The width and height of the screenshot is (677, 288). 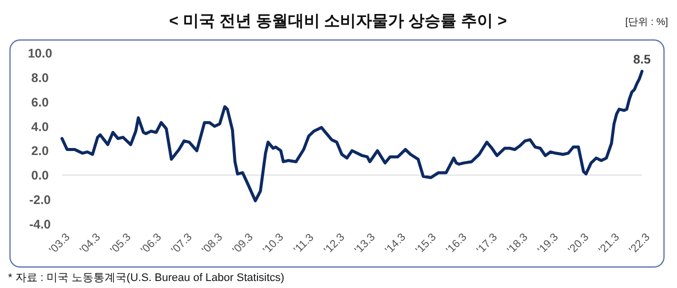 I want to click on y-tick-label: 10.0, so click(x=40, y=53).